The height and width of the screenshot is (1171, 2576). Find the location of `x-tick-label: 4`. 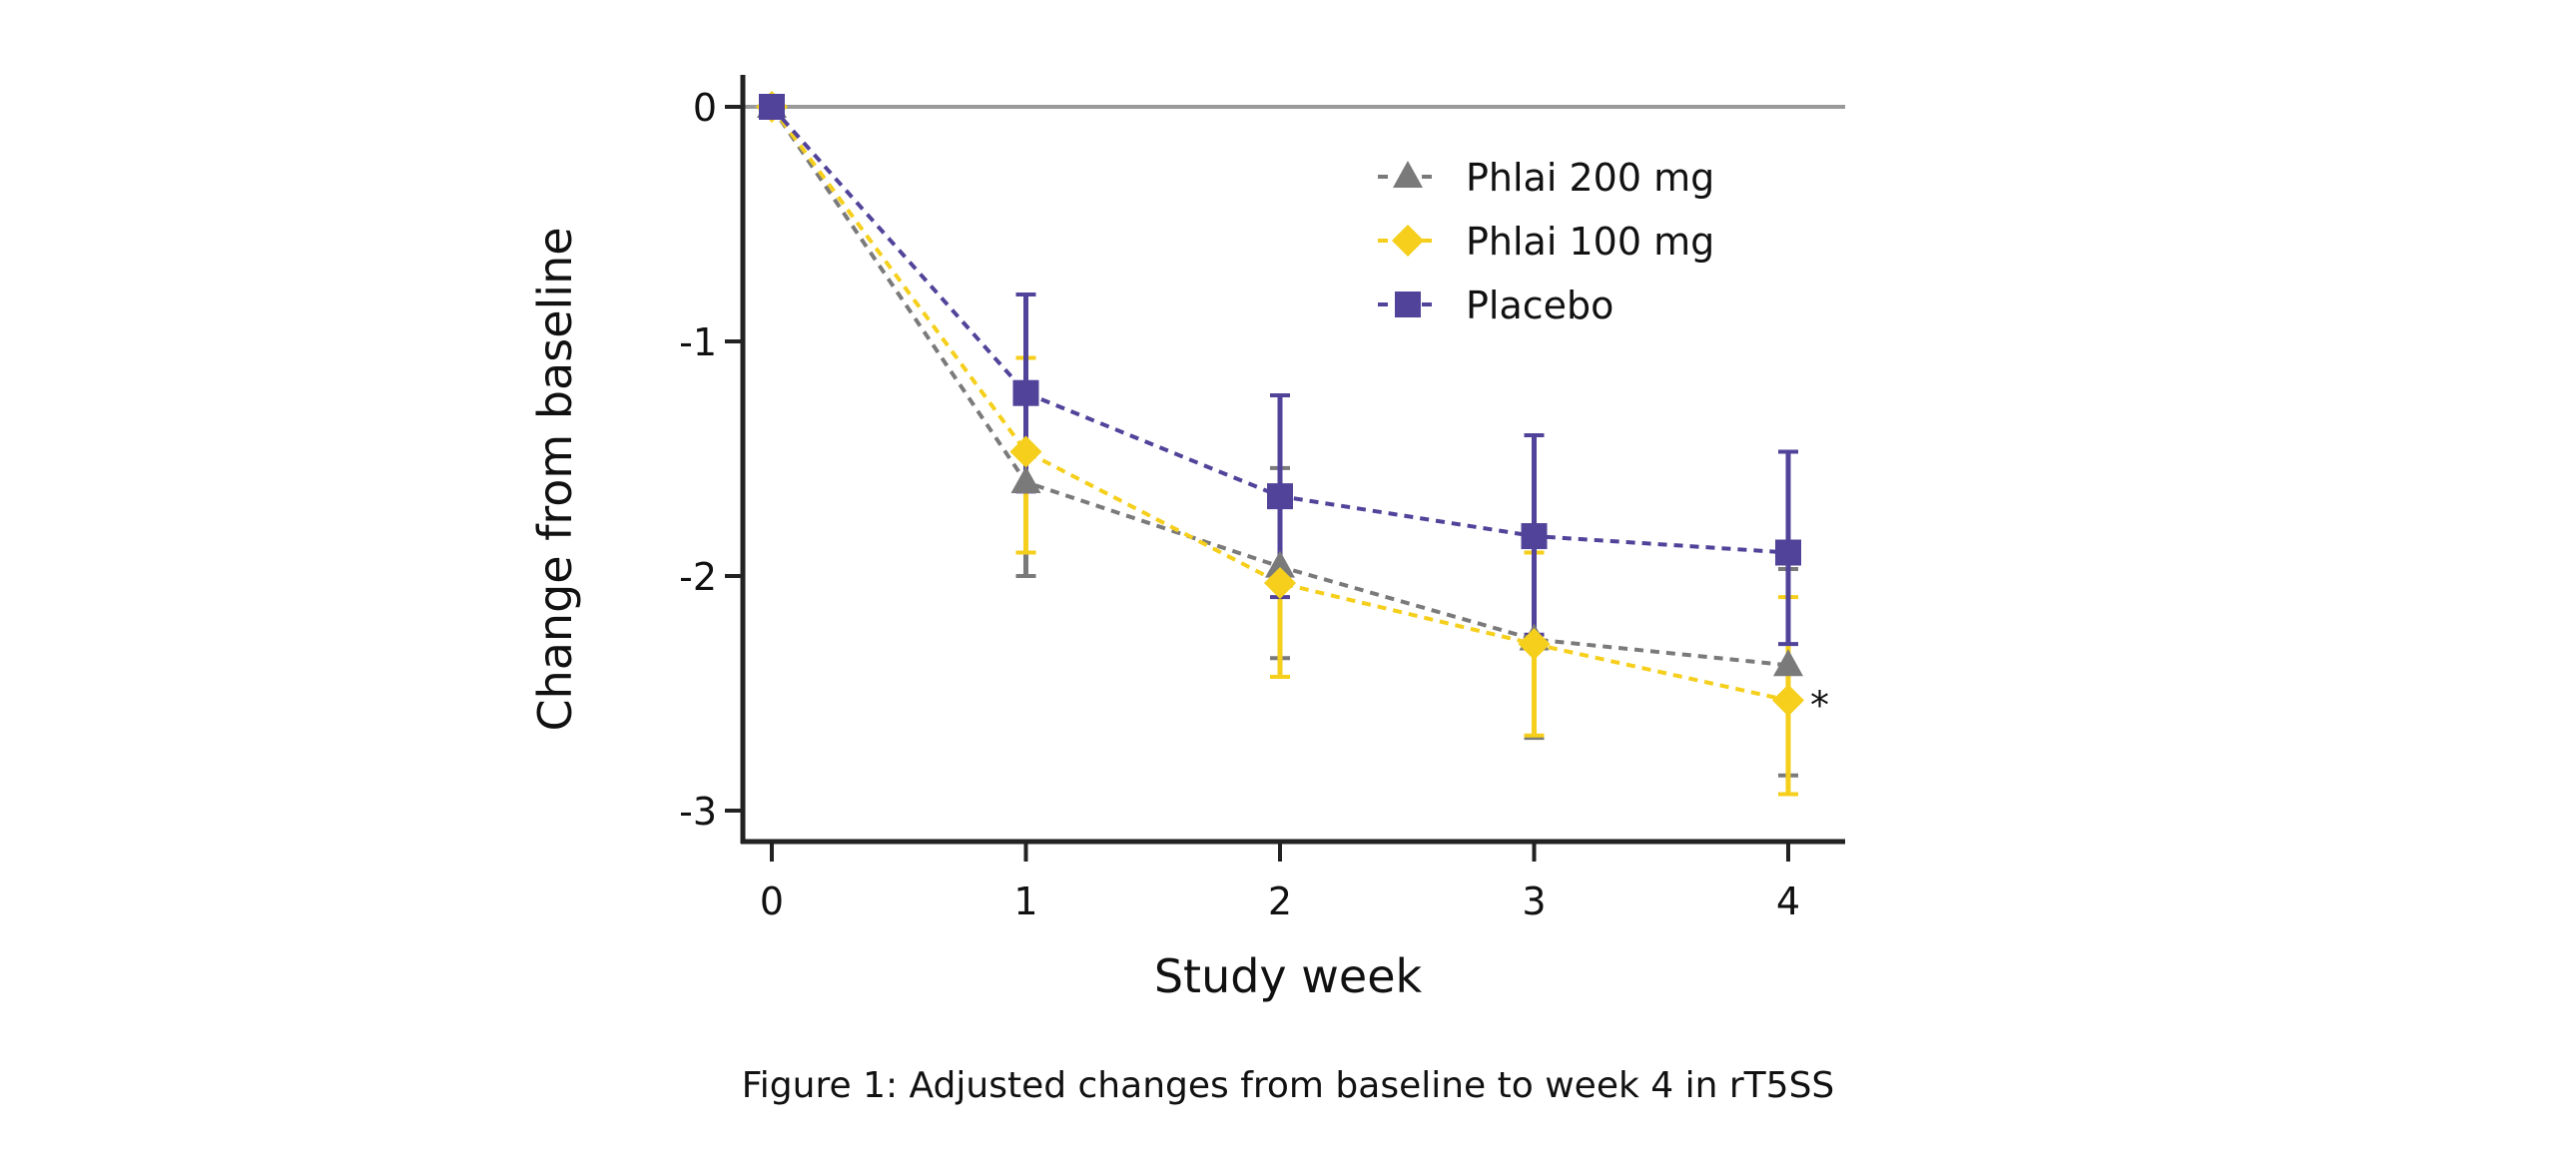

x-tick-label: 4 is located at coordinates (1788, 901).